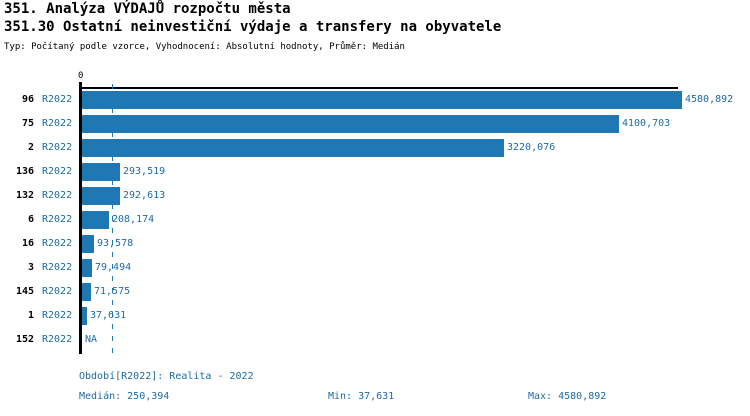 This screenshot has width=750, height=416. What do you see at coordinates (30, 267) in the screenshot?
I see `row-id-label: 3` at bounding box center [30, 267].